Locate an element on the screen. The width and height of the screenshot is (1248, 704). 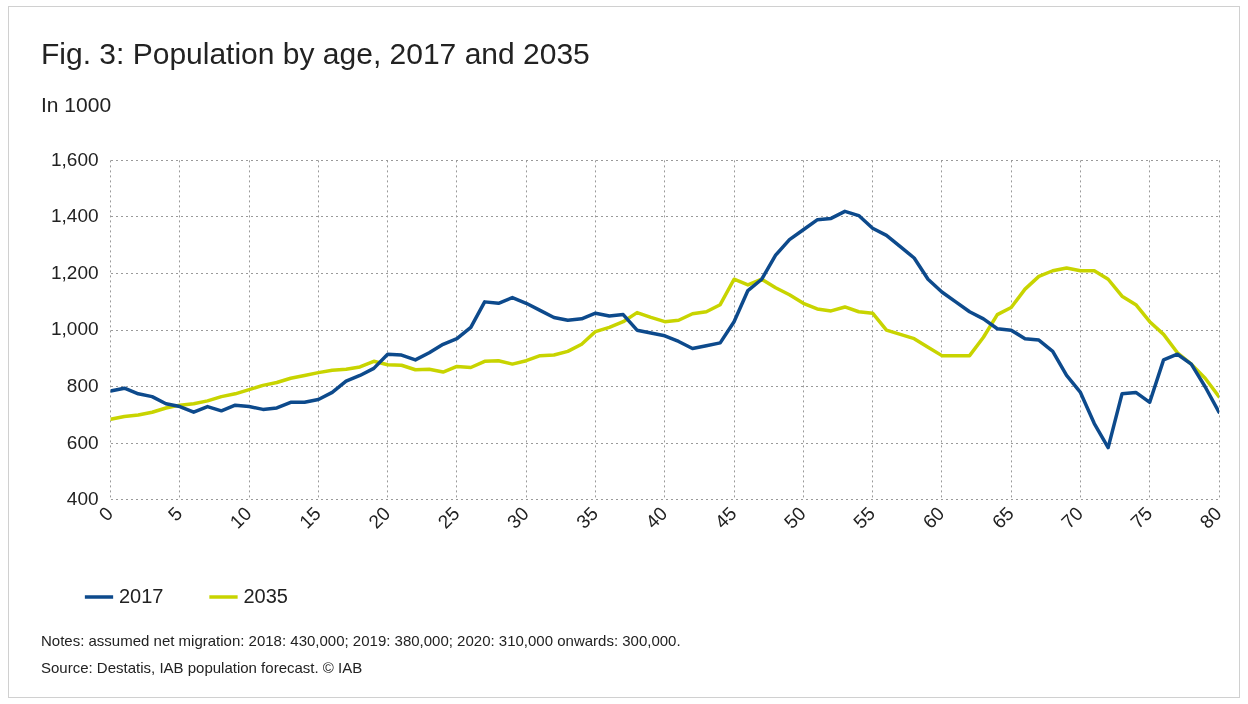
x-tick-label: 30 is located at coordinates (517, 517).